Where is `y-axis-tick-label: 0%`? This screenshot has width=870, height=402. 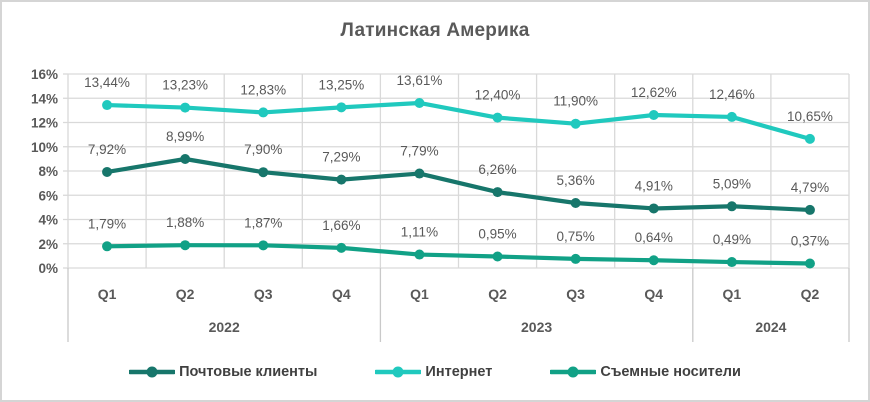 y-axis-tick-label: 0% is located at coordinates (48, 268).